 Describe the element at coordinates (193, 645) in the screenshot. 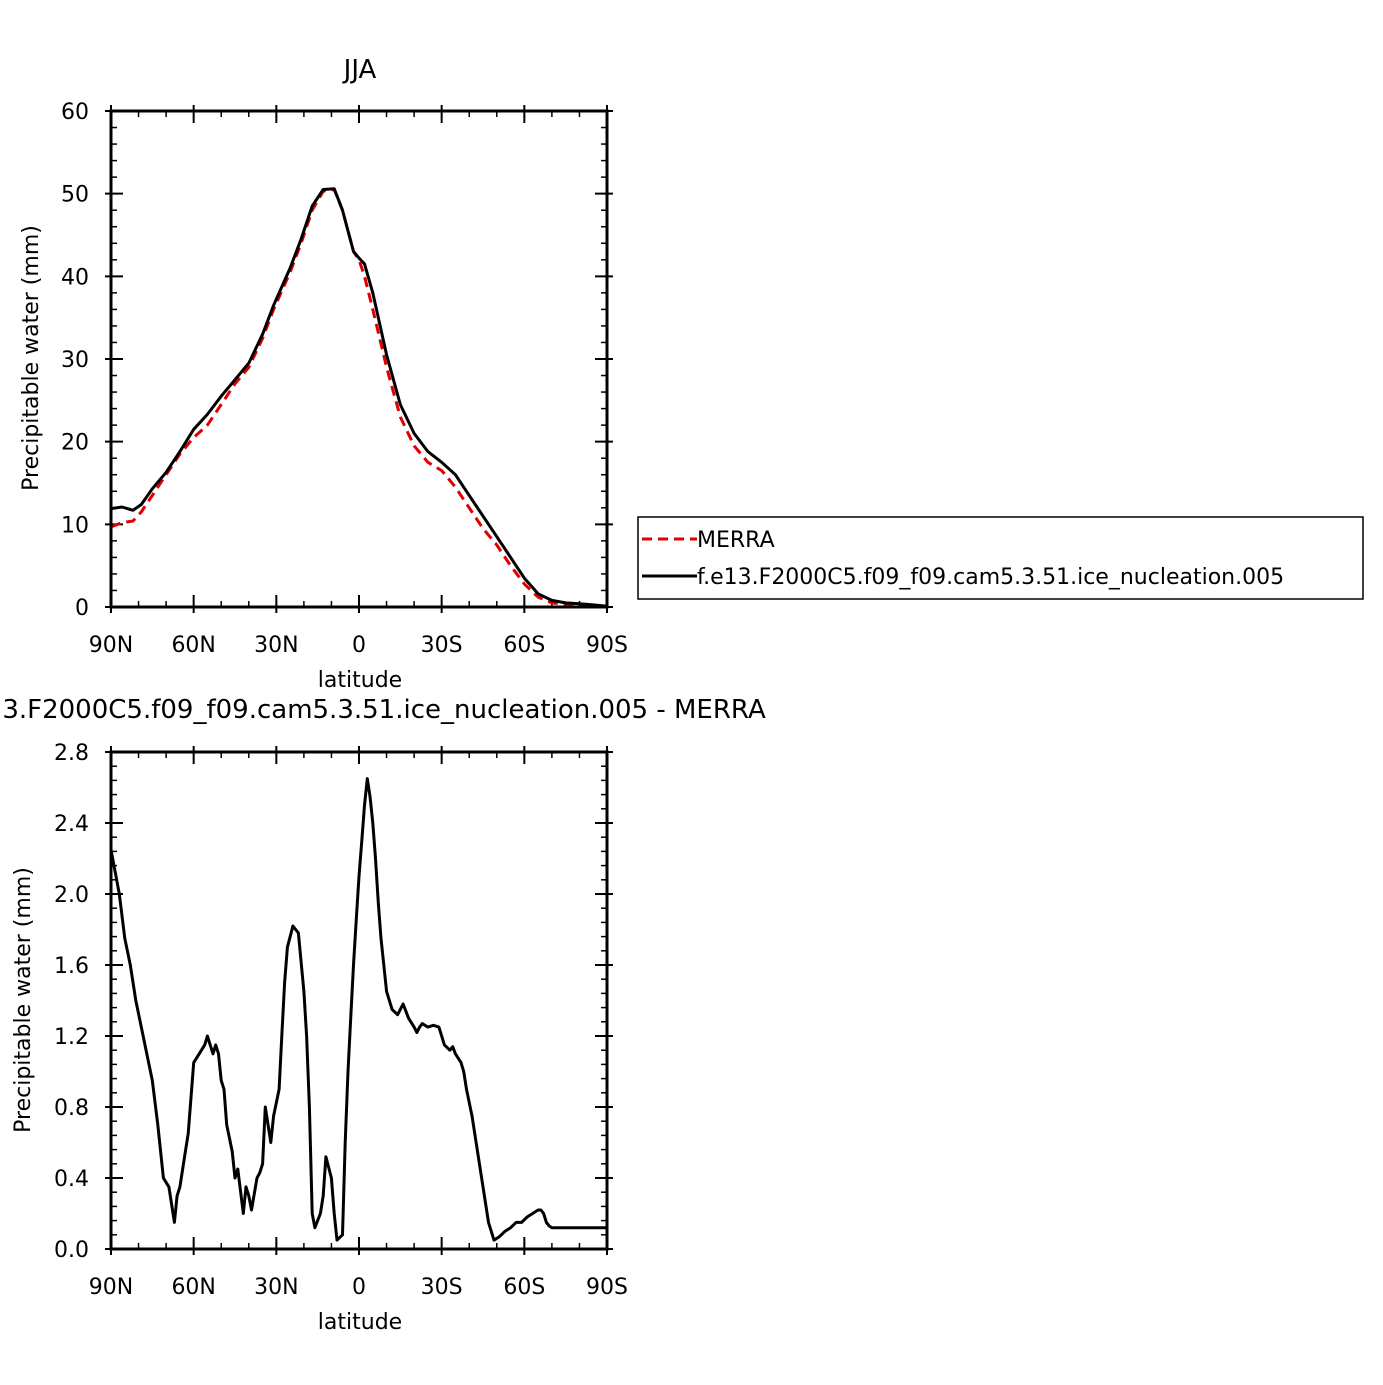

I see `top-x-tick-label: 60N` at that location.